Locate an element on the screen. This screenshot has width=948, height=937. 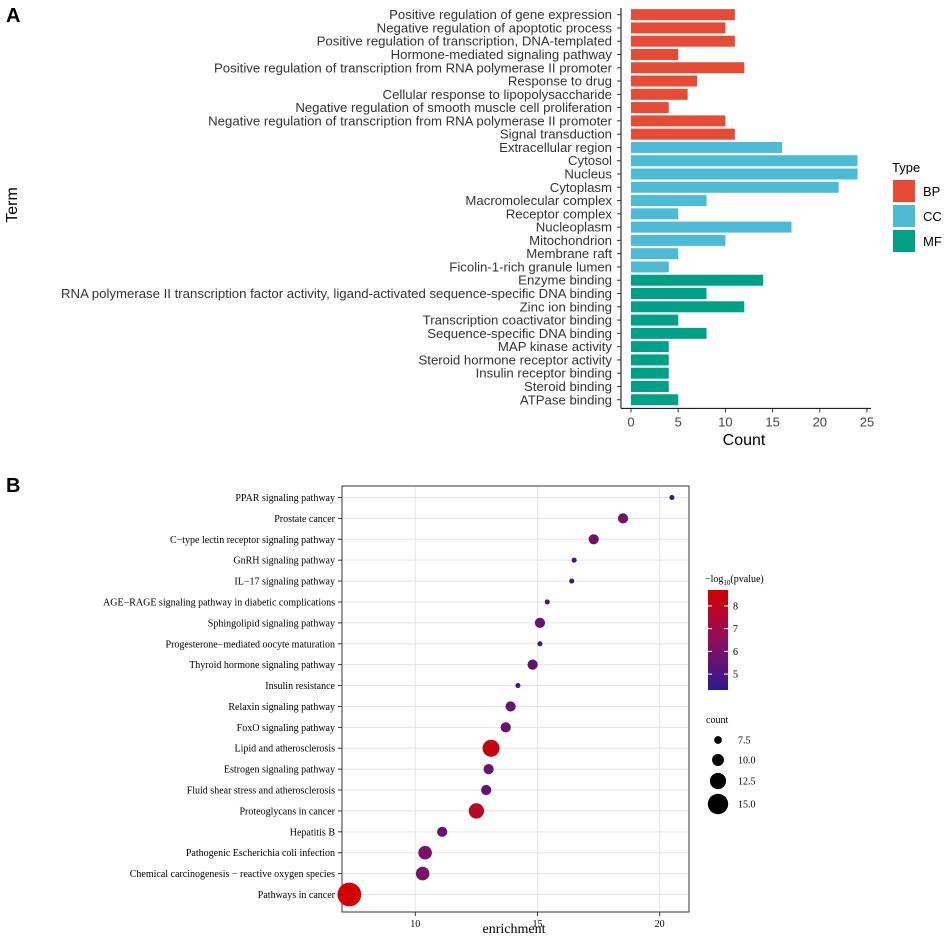
term-label: Positive regulation of gene expression is located at coordinates (500, 14).